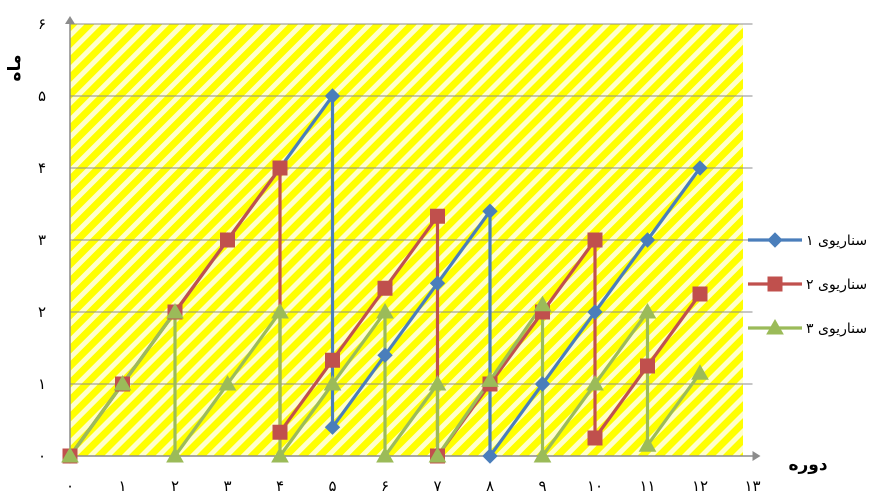 Image resolution: width=896 pixels, height=501 pixels. Describe the element at coordinates (42, 24) in the screenshot. I see `y-tick-label: ۶` at that location.